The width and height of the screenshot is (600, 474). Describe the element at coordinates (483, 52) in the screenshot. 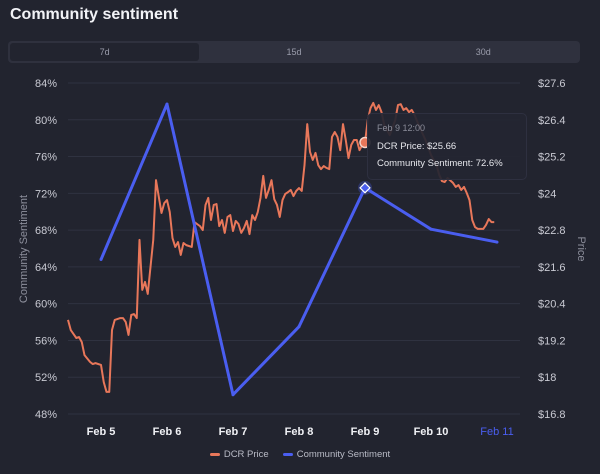

I see `tab-30d: 30d` at that location.